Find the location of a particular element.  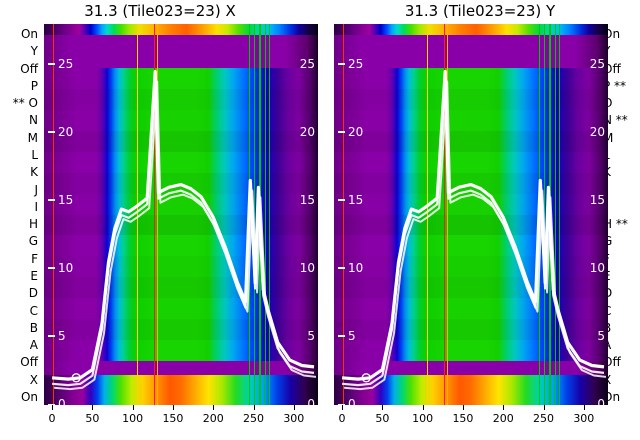

category-label: L is located at coordinates (34, 155).